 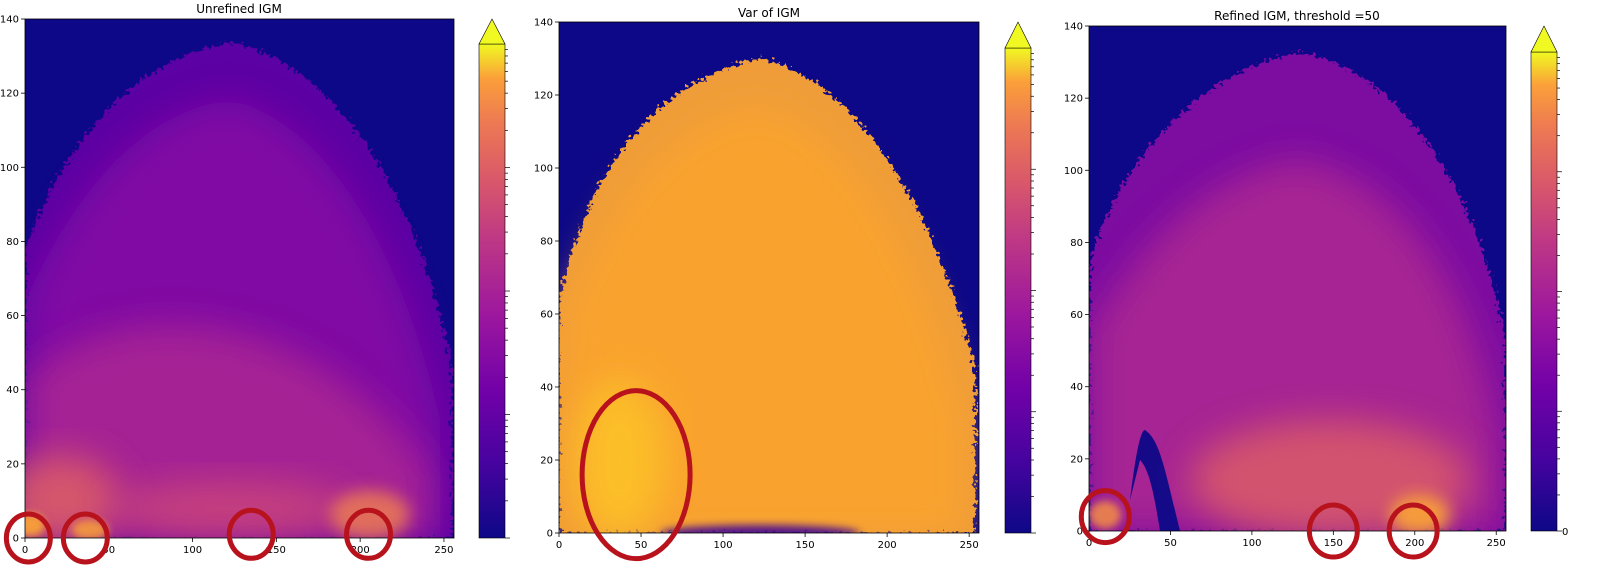 What do you see at coordinates (239, 9) in the screenshot?
I see `panel-title: Unrefined IGM` at bounding box center [239, 9].